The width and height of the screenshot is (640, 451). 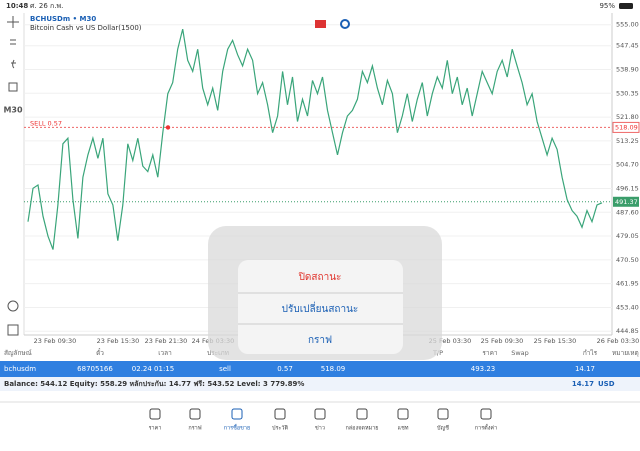 I want to click on cell: 0.57, so click(x=285, y=369).